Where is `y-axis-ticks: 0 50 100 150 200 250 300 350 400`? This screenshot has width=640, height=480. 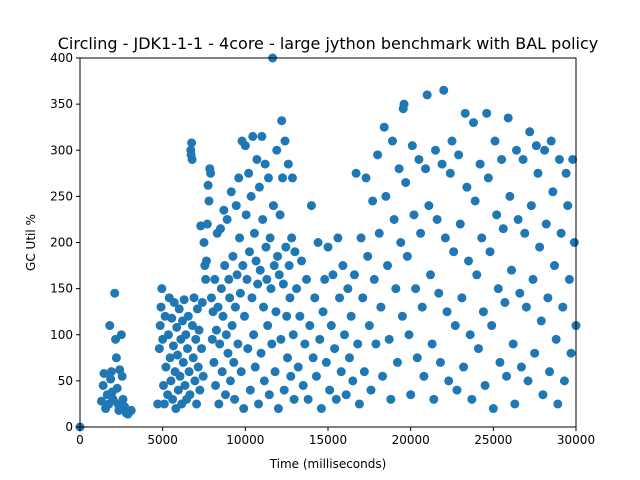
y-axis-ticks: 0 50 100 150 200 250 300 350 400 is located at coordinates (65, 242).